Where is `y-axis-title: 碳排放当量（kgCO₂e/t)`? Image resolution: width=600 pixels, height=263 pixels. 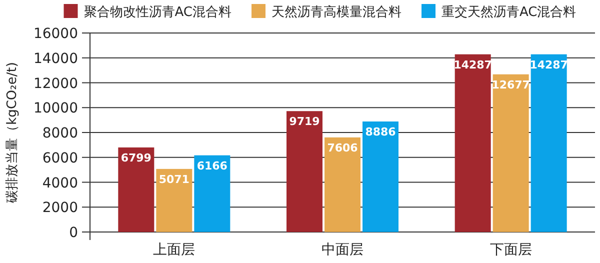 y-axis-title: 碳排放当量（kgCO₂e/t) is located at coordinates (12, 133).